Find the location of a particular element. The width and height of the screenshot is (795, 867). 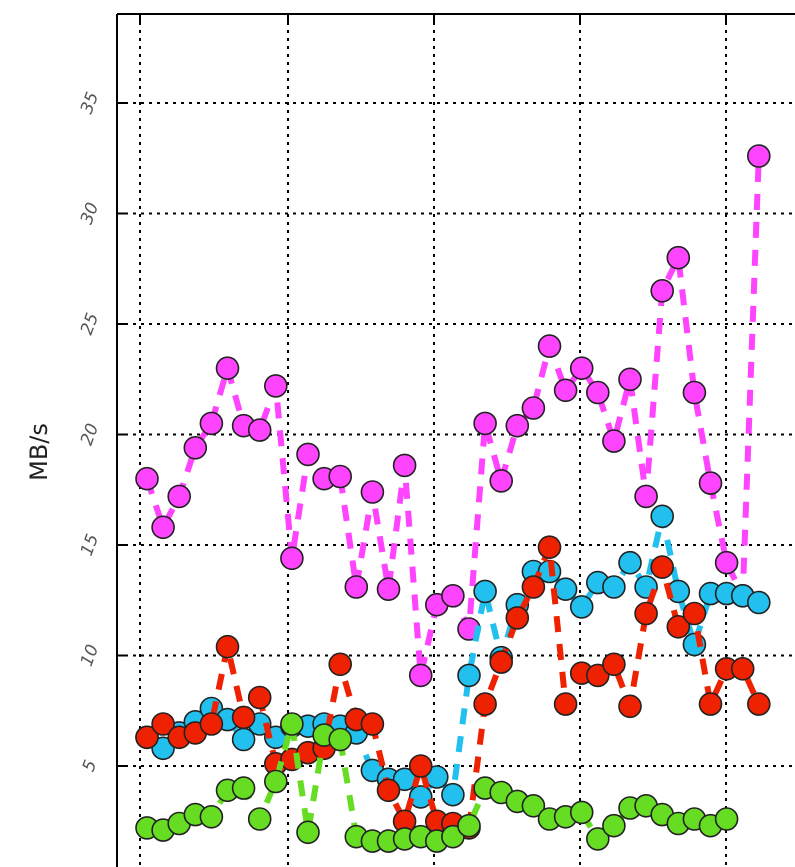

y-tick-label: 25 is located at coordinates (90, 323).